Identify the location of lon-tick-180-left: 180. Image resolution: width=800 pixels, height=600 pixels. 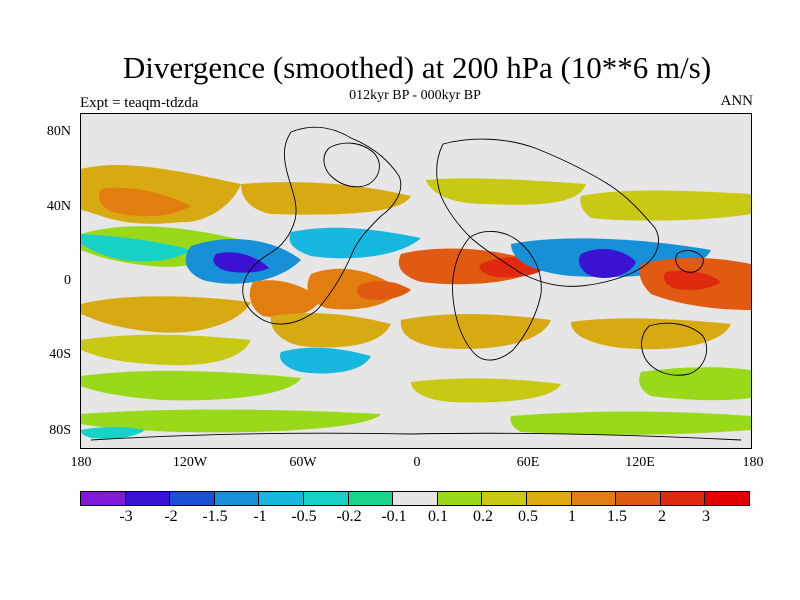
(81, 462).